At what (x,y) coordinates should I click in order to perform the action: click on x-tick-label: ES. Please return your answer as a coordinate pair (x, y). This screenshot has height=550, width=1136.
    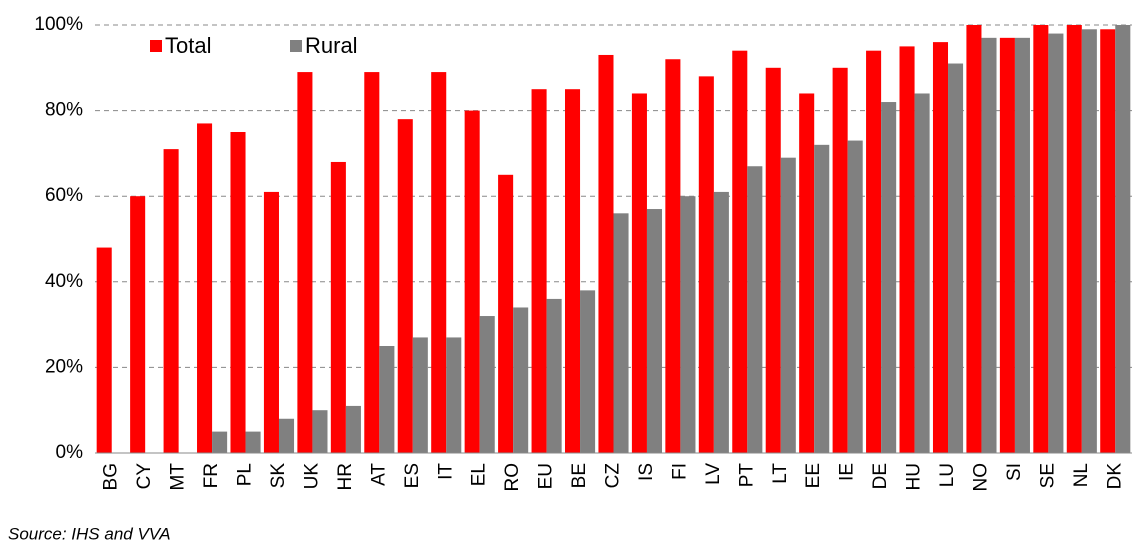
    Looking at the image, I should click on (412, 475).